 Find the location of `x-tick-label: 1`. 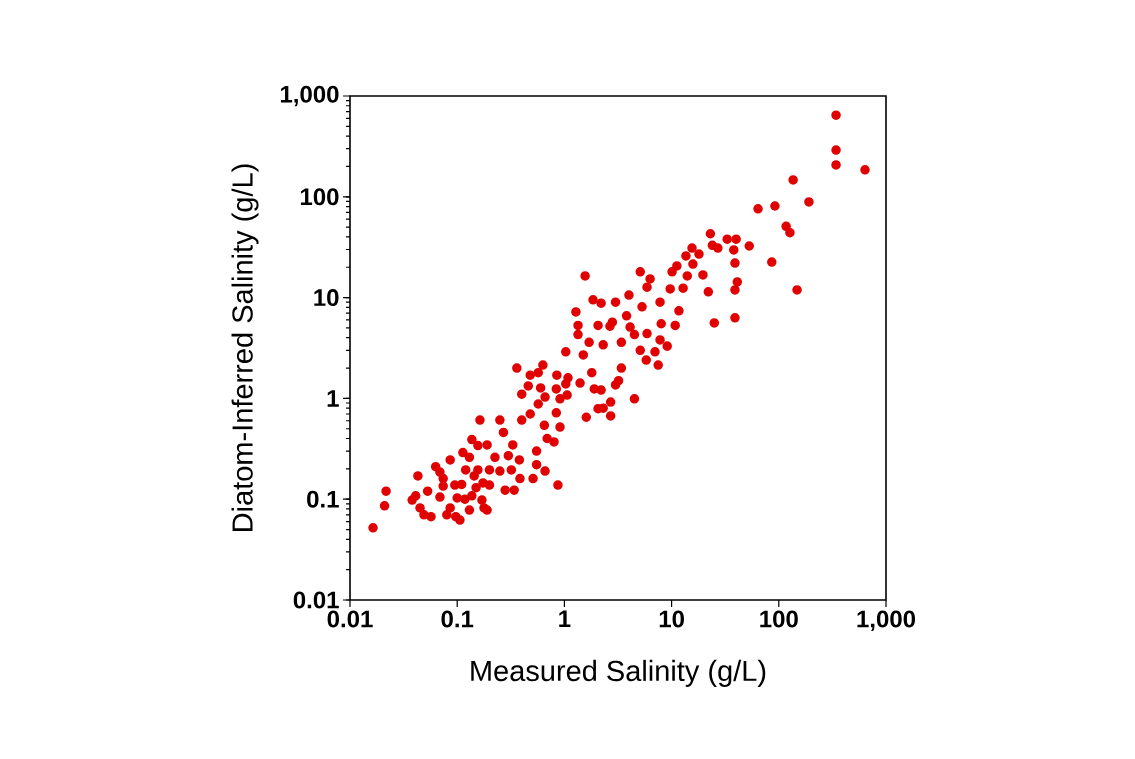

x-tick-label: 1 is located at coordinates (565, 619).